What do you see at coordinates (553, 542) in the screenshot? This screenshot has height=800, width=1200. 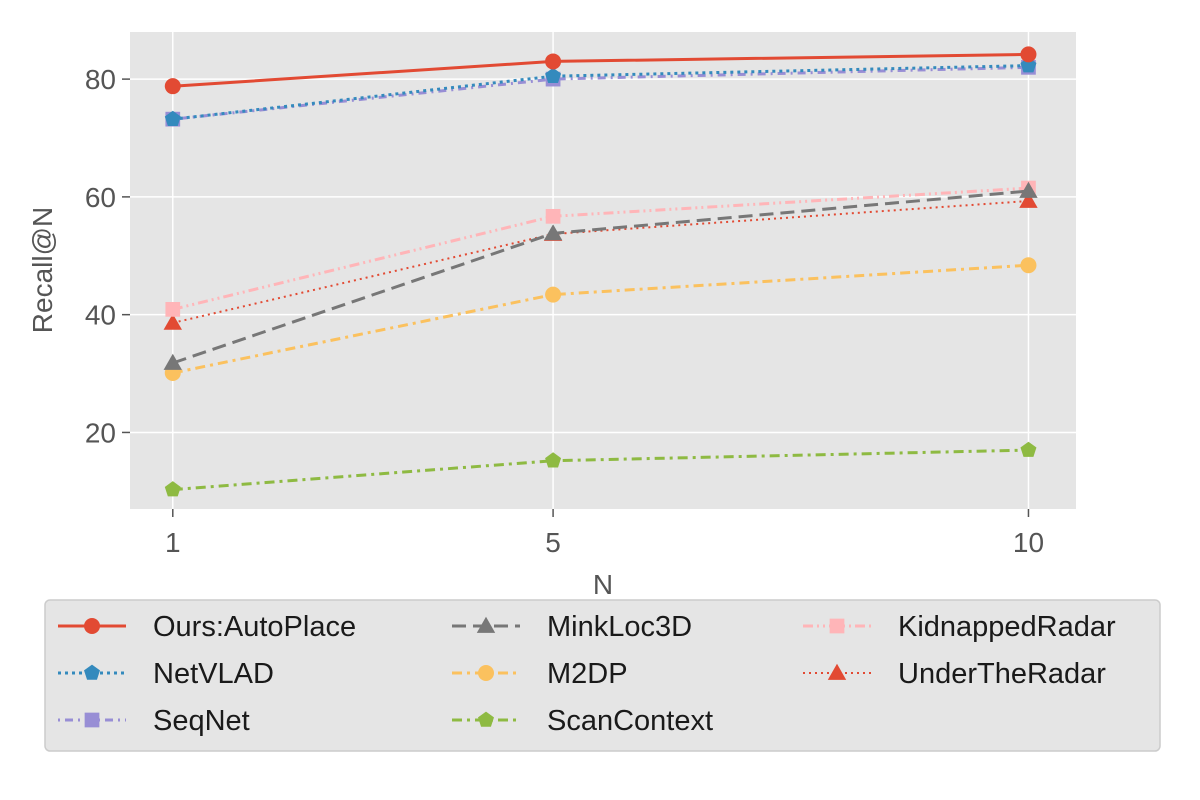 I see `x-tick-label: 5` at bounding box center [553, 542].